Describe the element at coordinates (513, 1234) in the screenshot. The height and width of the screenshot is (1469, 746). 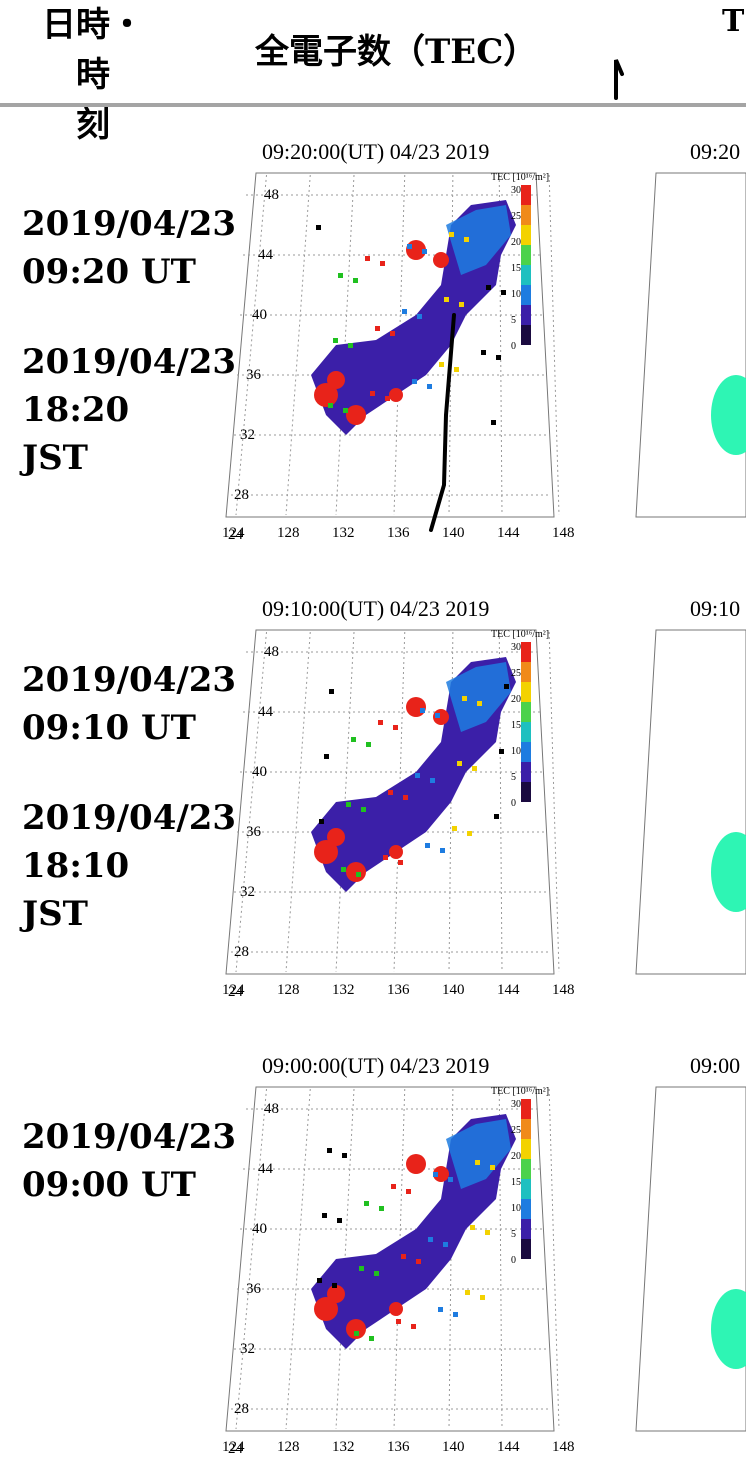
I see `colorbar-tick: 5` at that location.